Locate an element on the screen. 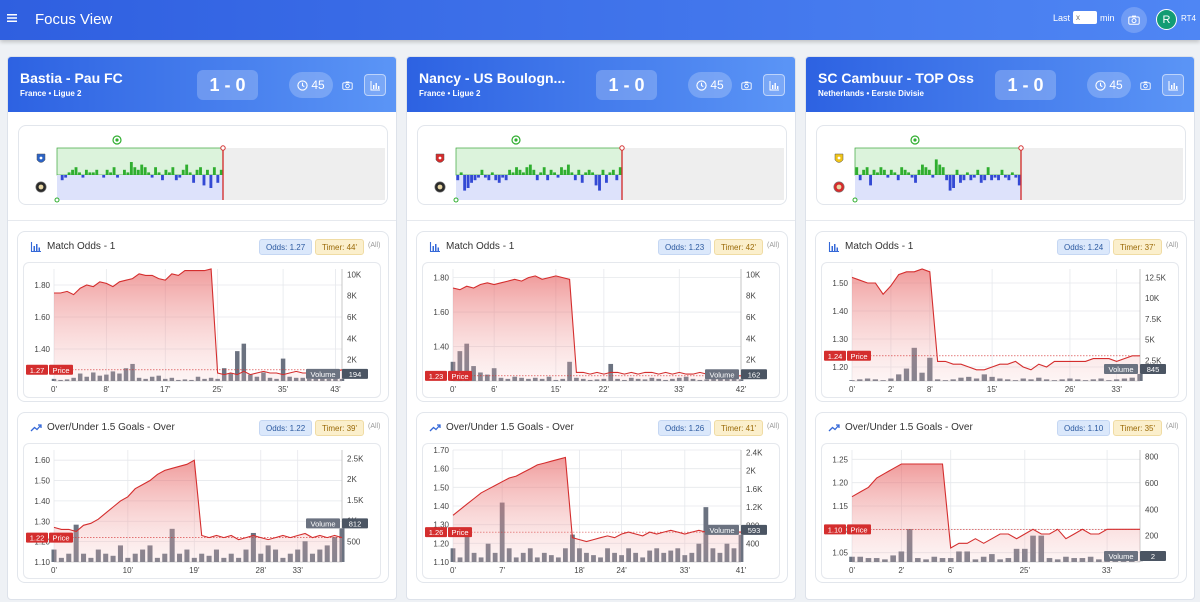 The image size is (1200, 602). avatar: R is located at coordinates (1166, 19).